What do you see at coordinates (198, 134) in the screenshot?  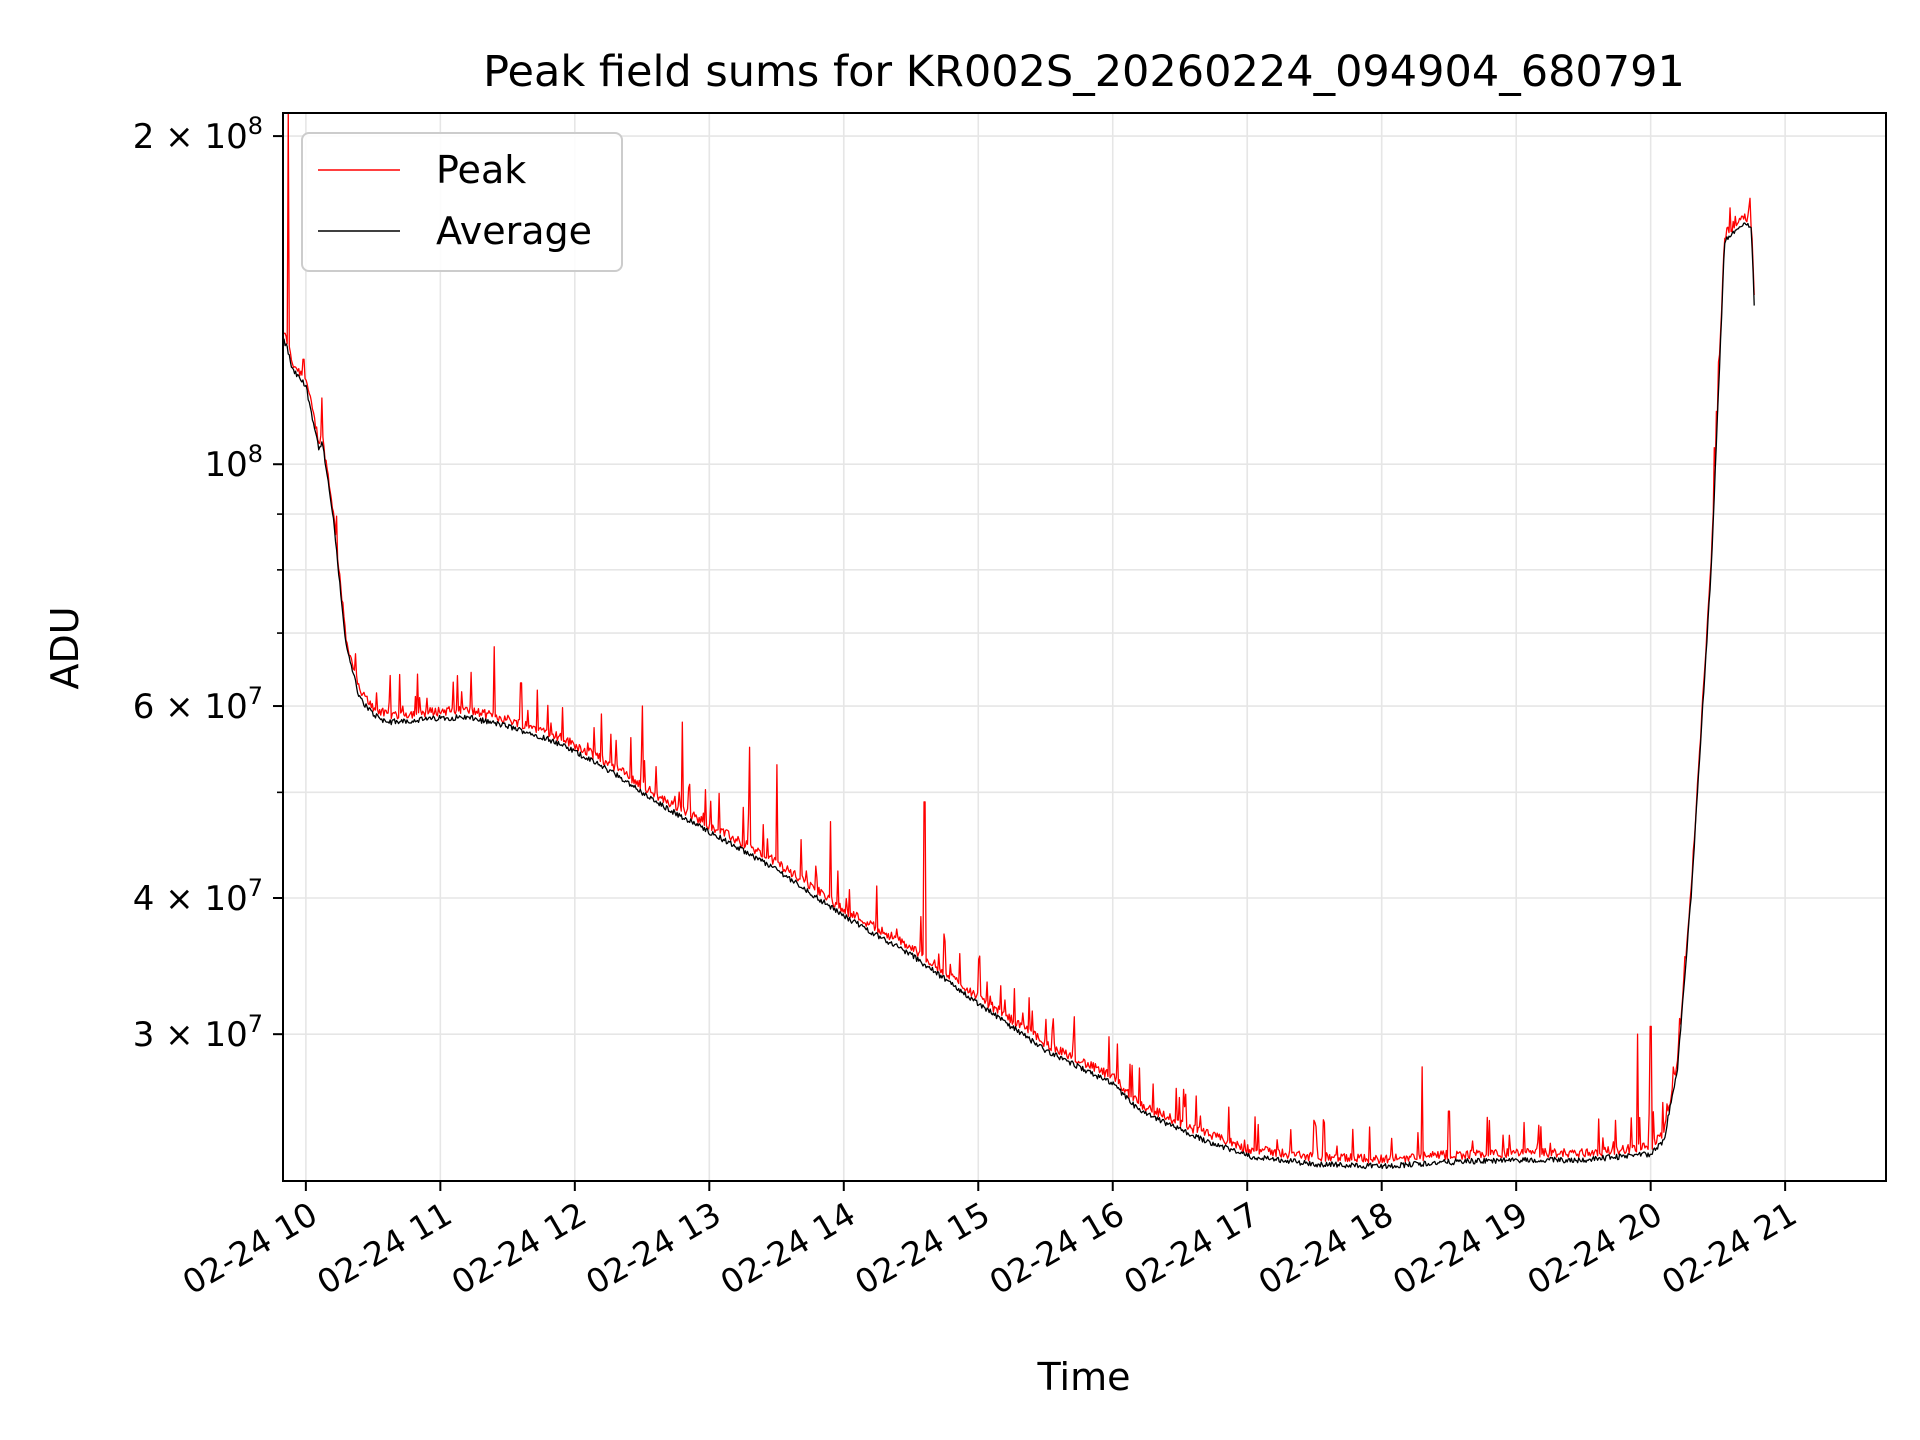 I see `y-tick-label: 2 × 108` at bounding box center [198, 134].